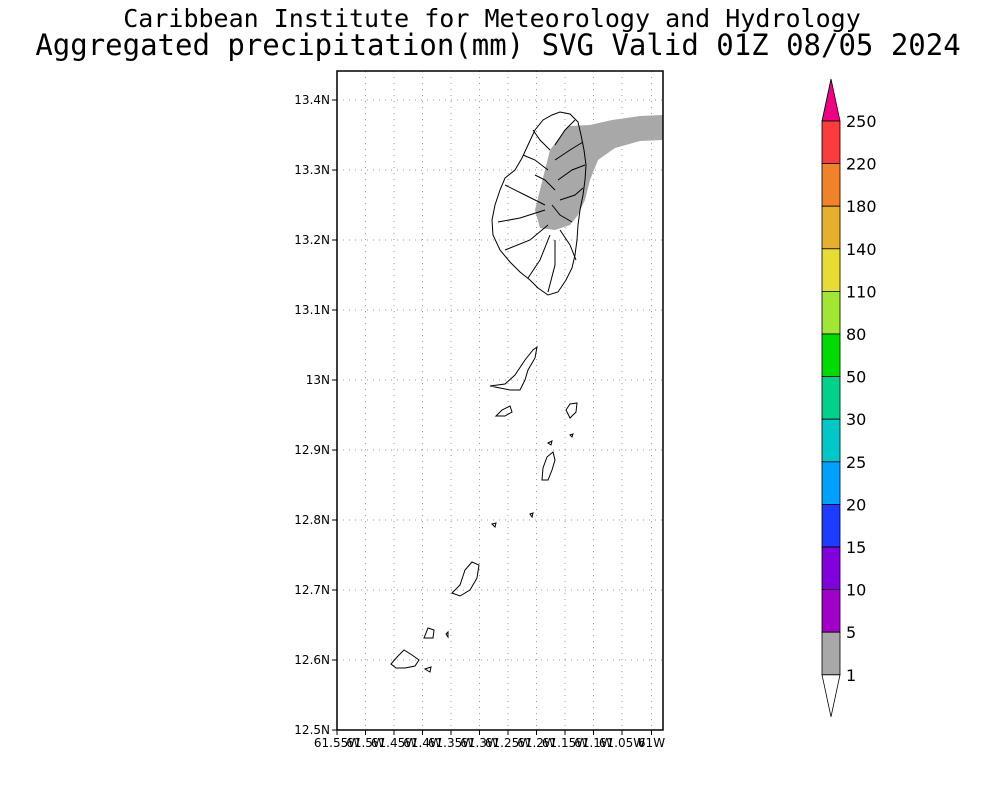 Image resolution: width=1000 pixels, height=805 pixels. I want to click on colorbar-label: 140, so click(861, 249).